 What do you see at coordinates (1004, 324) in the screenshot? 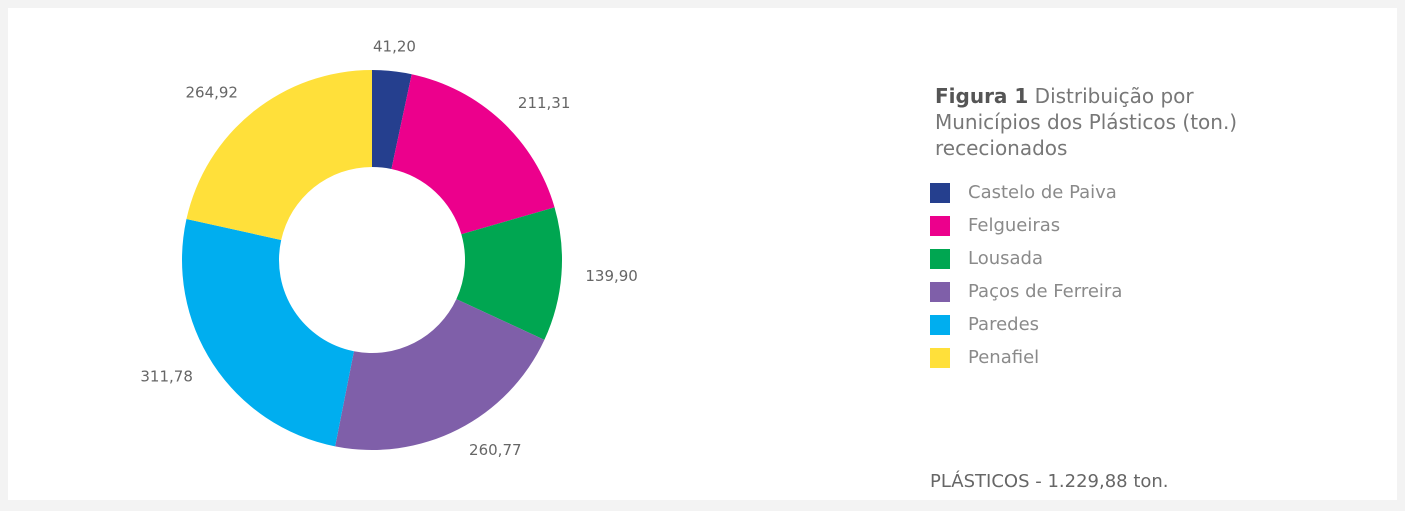
I see `legend-label: Paredes` at bounding box center [1004, 324].